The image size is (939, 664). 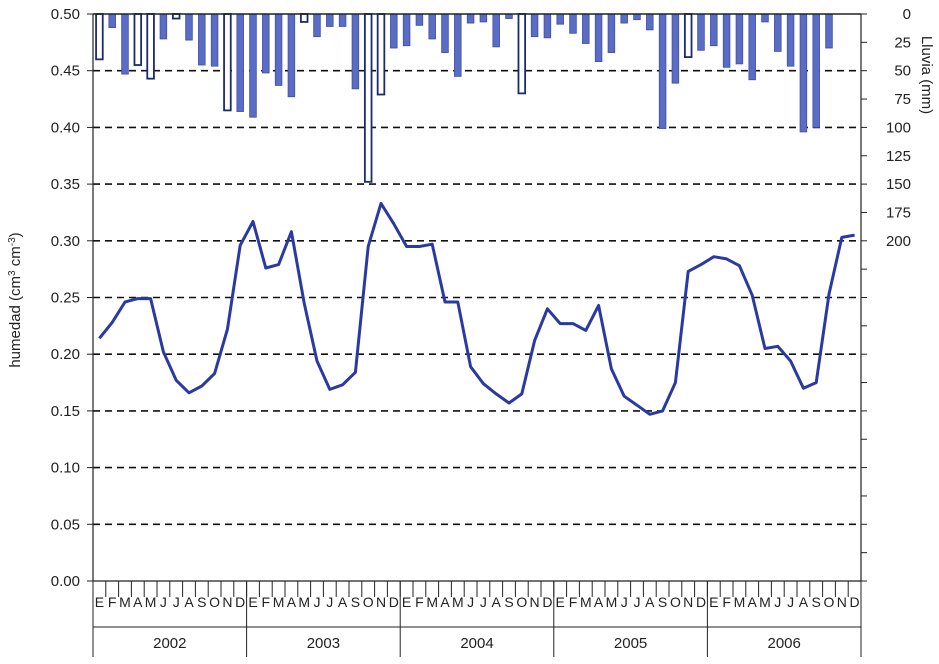 What do you see at coordinates (898, 156) in the screenshot?
I see `y2-tick-label: 125` at bounding box center [898, 156].